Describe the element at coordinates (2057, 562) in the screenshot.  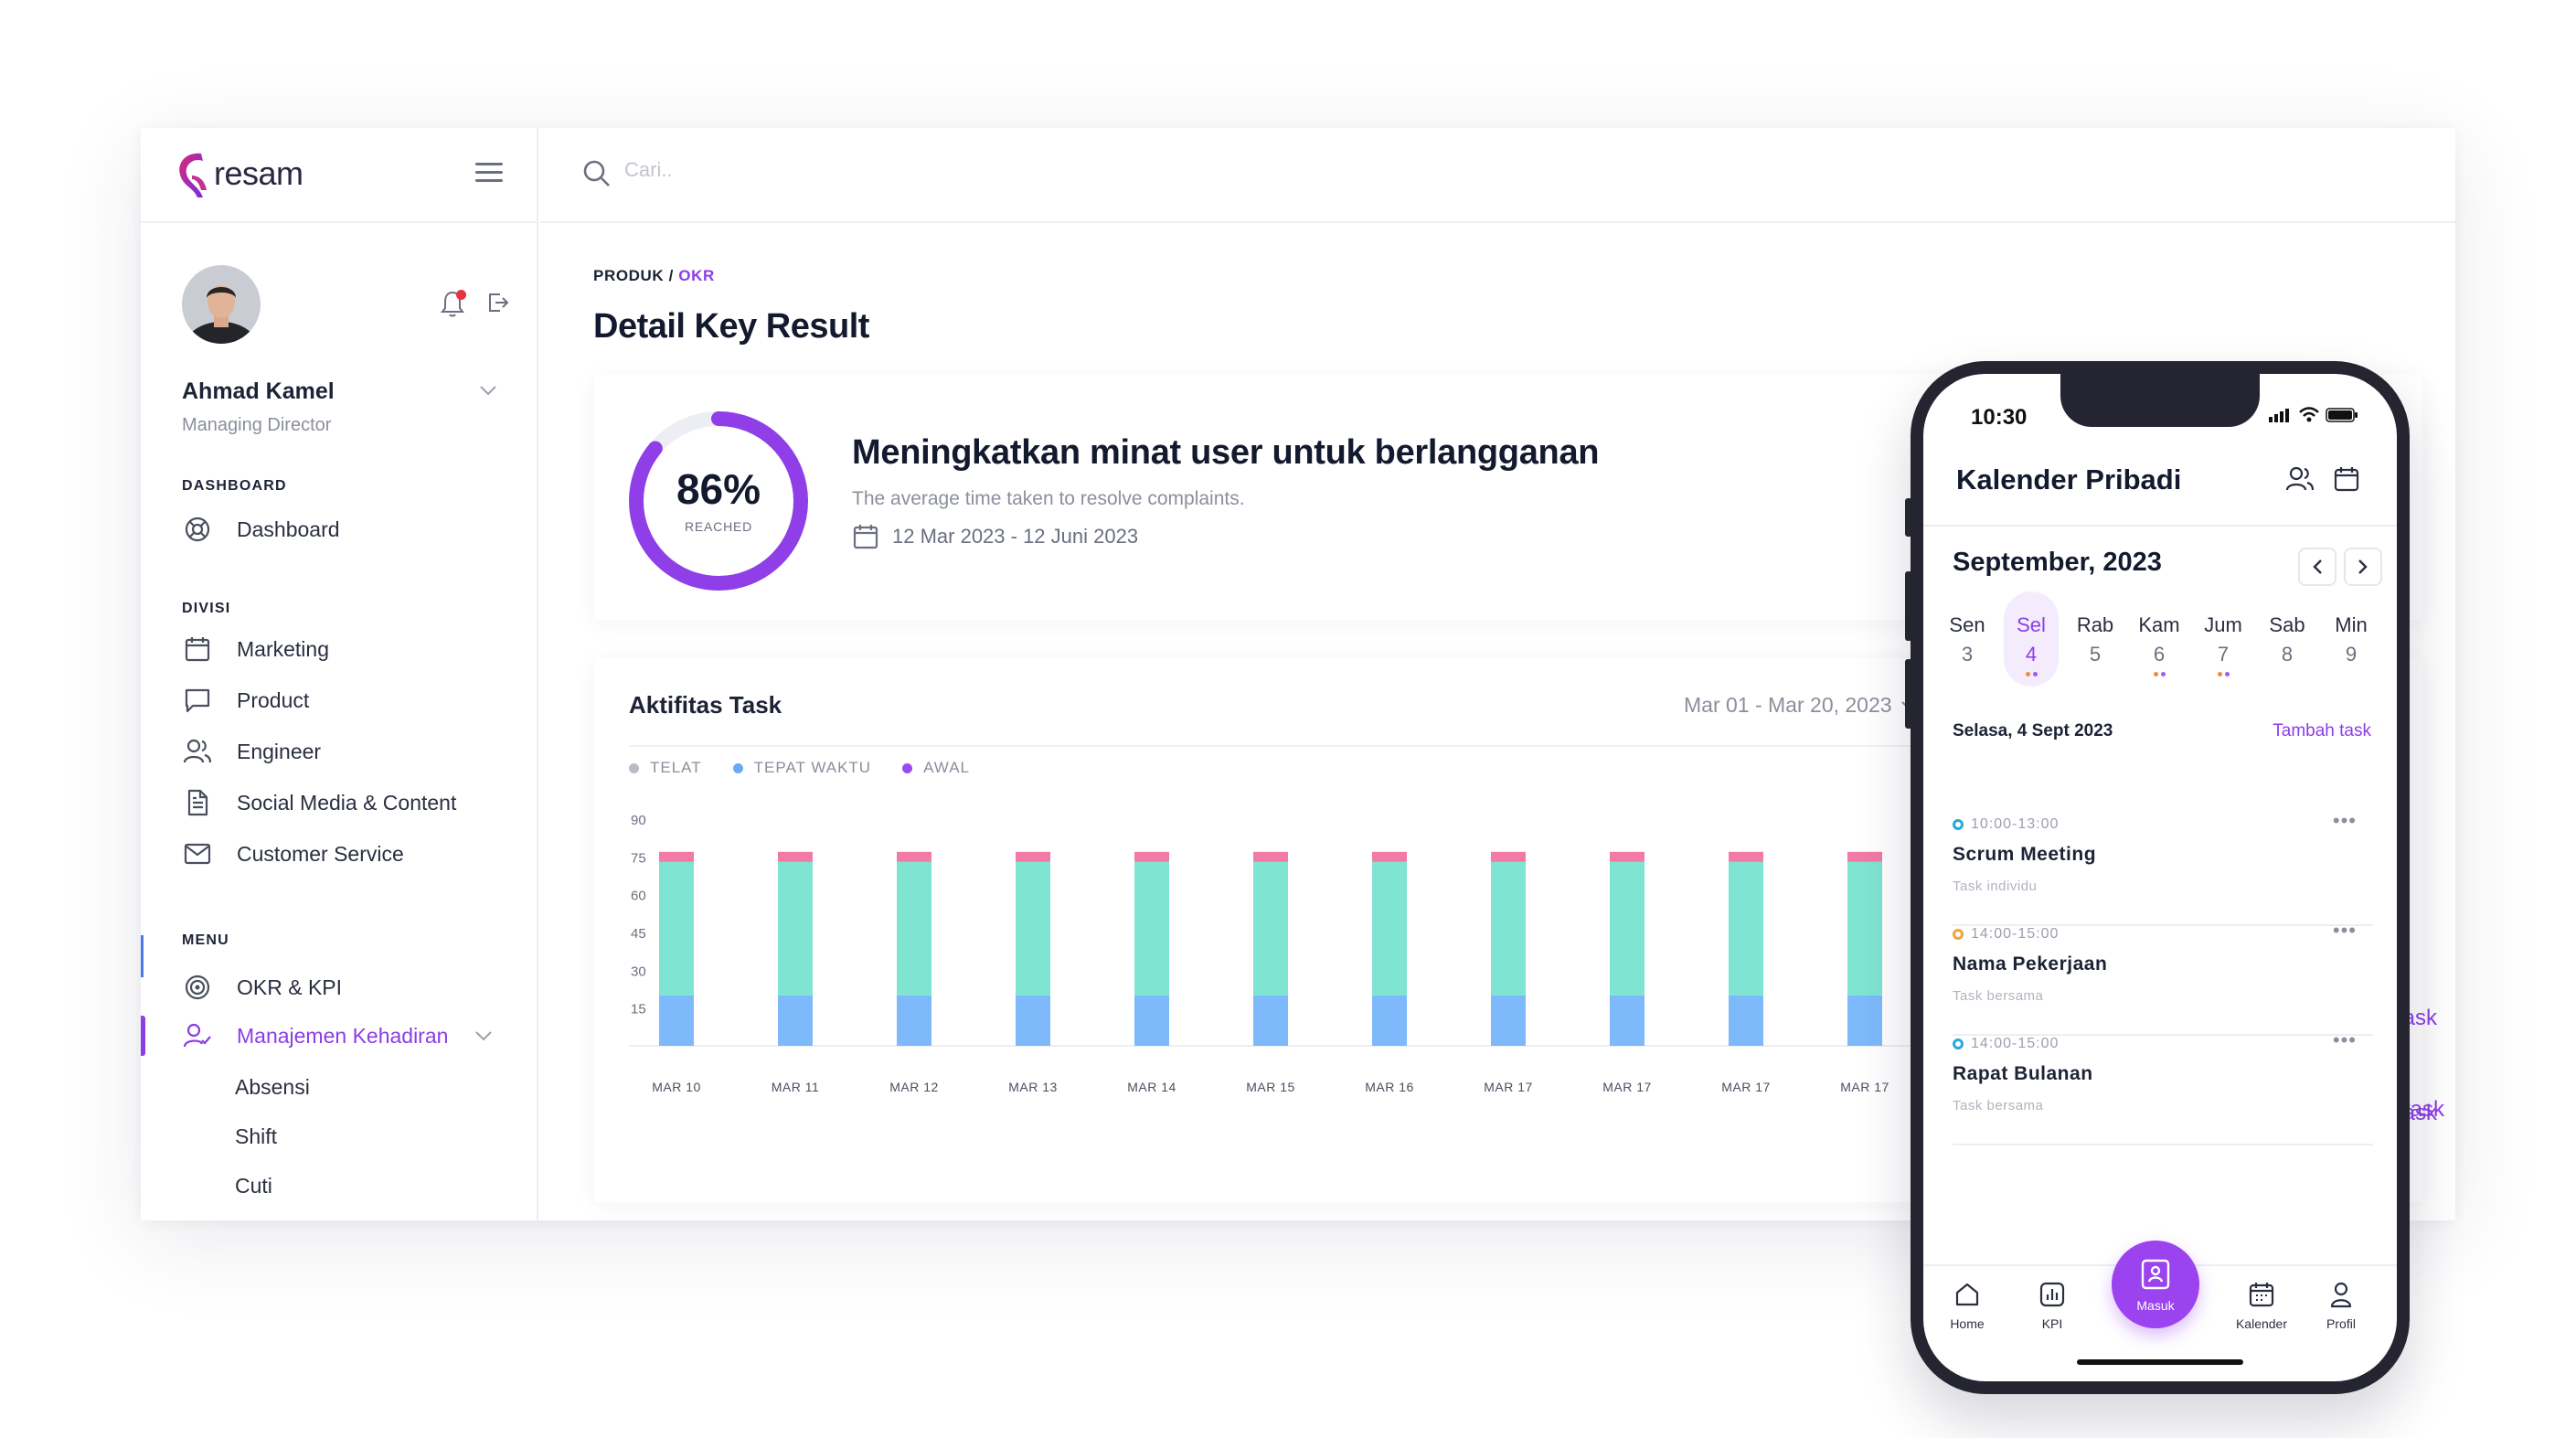
I see `month-label: September, 2023` at that location.